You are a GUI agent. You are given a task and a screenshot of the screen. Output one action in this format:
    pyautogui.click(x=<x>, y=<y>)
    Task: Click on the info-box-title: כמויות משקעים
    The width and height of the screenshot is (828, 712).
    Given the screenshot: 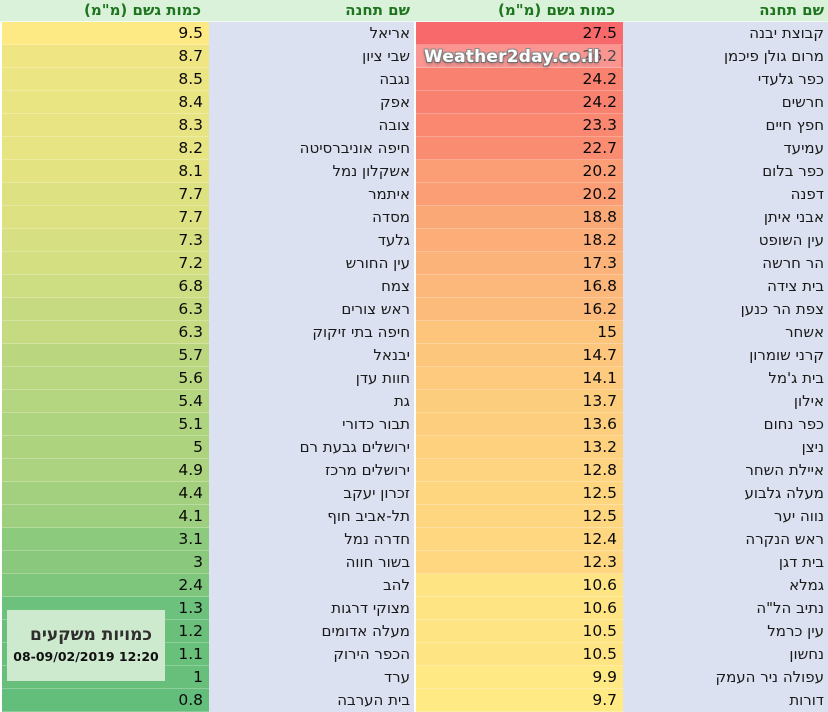 What is the action you would take?
    pyautogui.click(x=90, y=635)
    